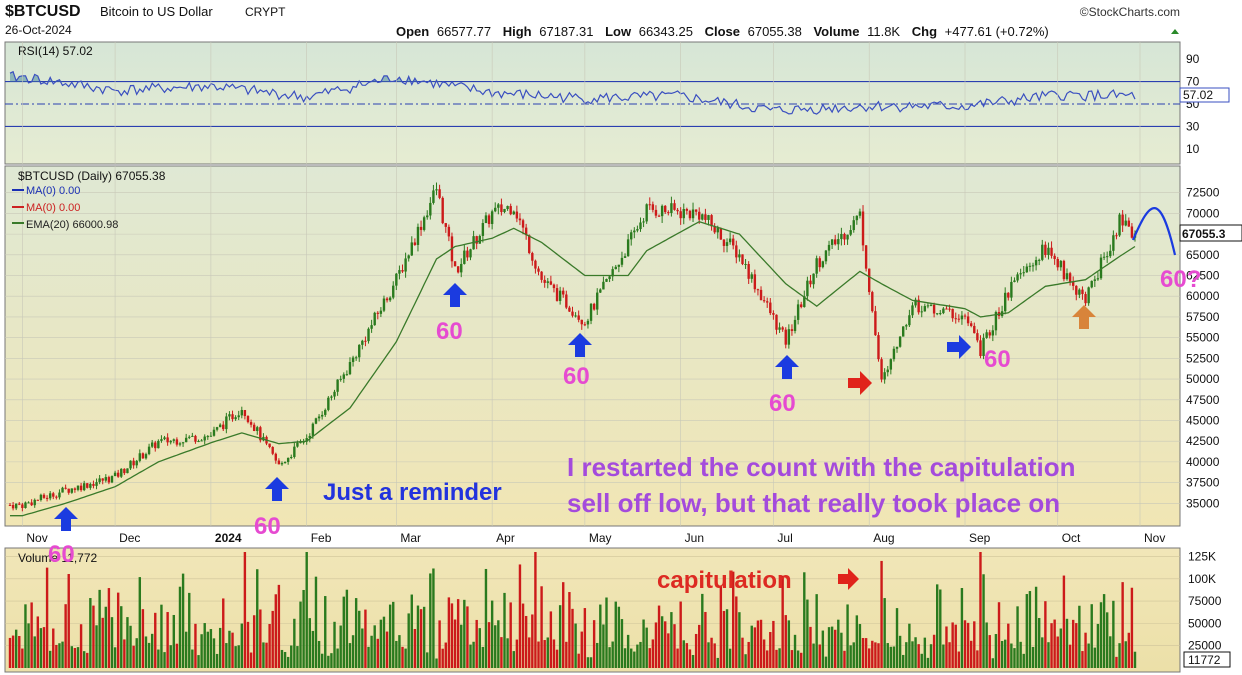  What do you see at coordinates (694, 538) in the screenshot?
I see `x-tick-label: Jun` at bounding box center [694, 538].